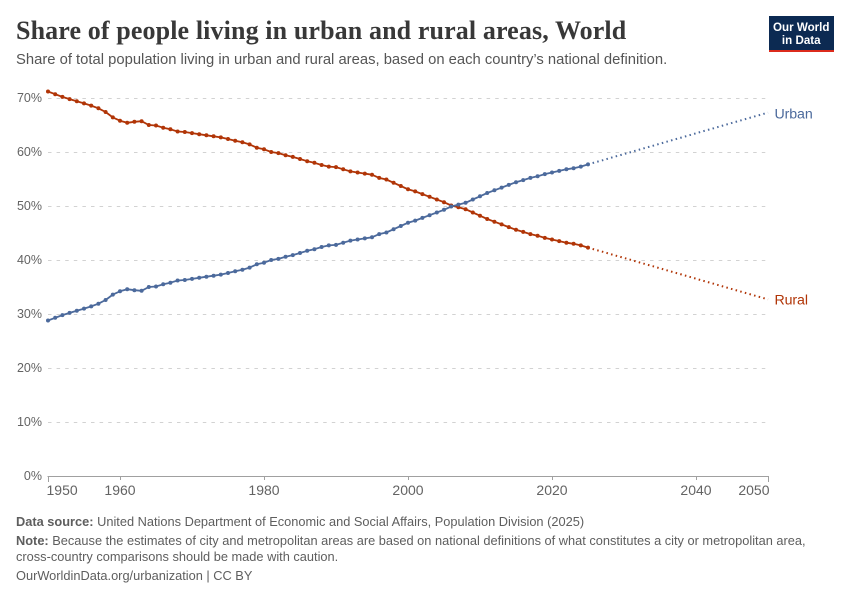  Describe the element at coordinates (29, 422) in the screenshot. I see `svg-text: 10%` at that location.